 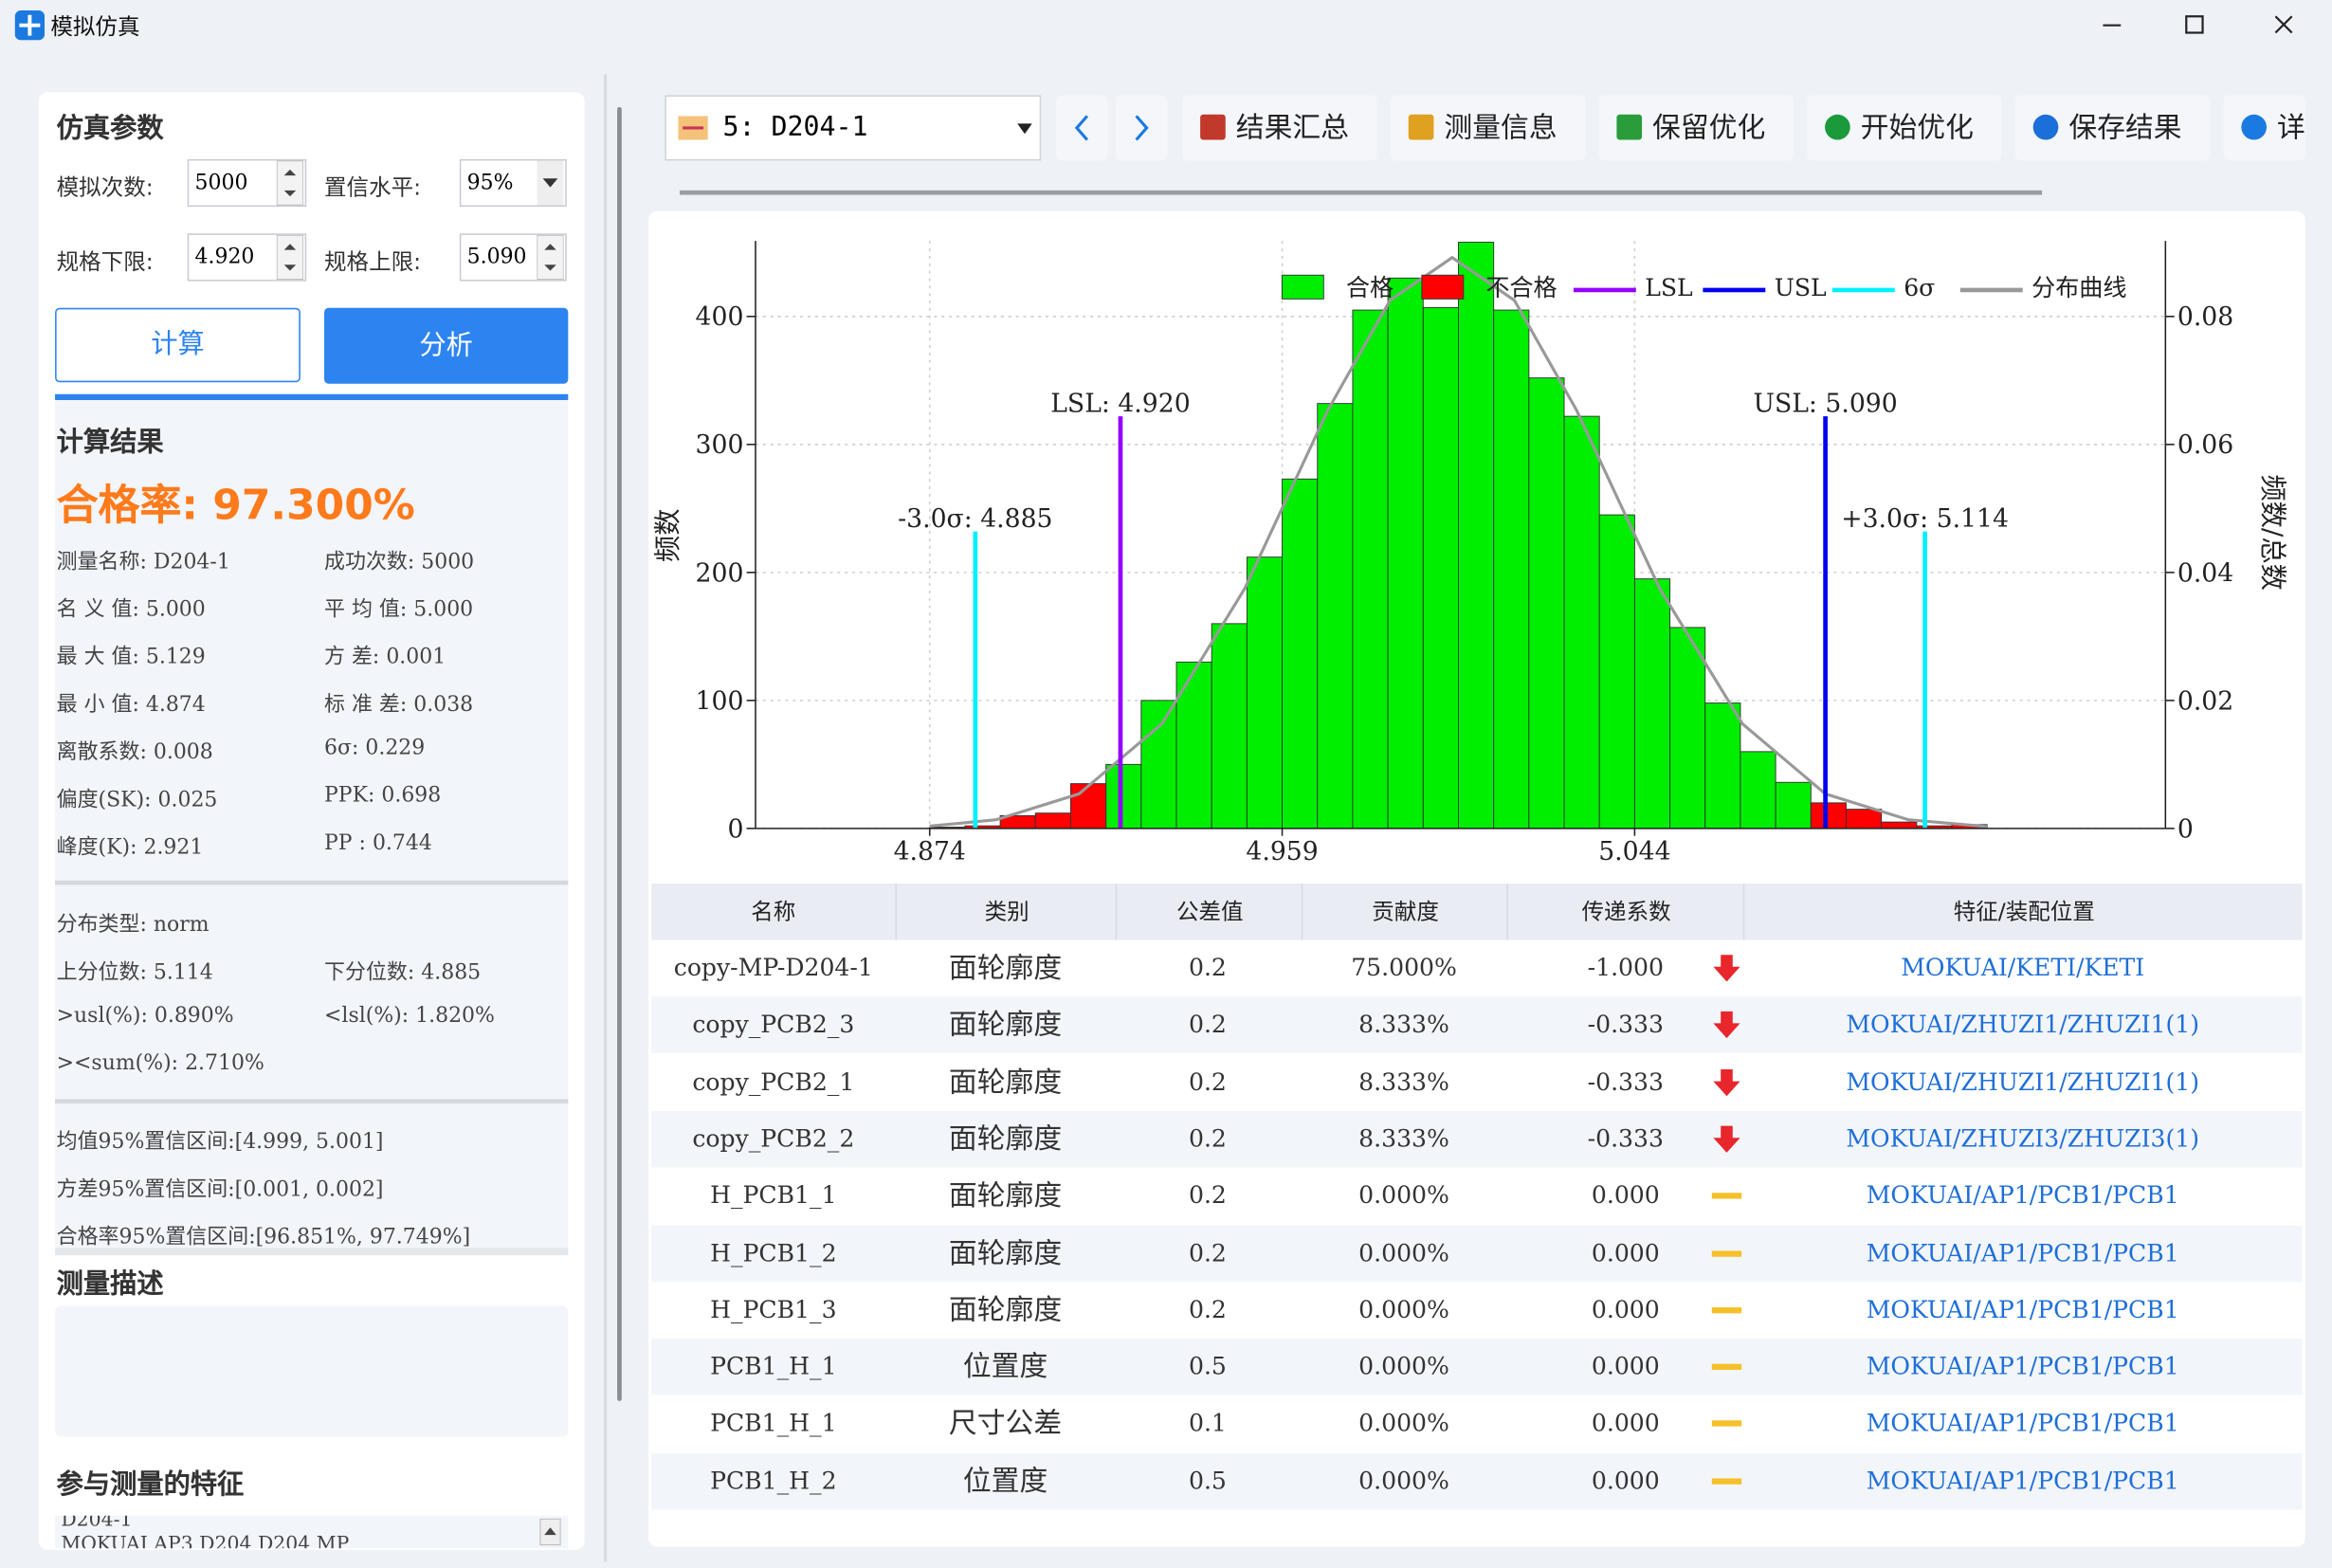 What do you see at coordinates (1024, 129) in the screenshot?
I see `dropdown-arrow` at bounding box center [1024, 129].